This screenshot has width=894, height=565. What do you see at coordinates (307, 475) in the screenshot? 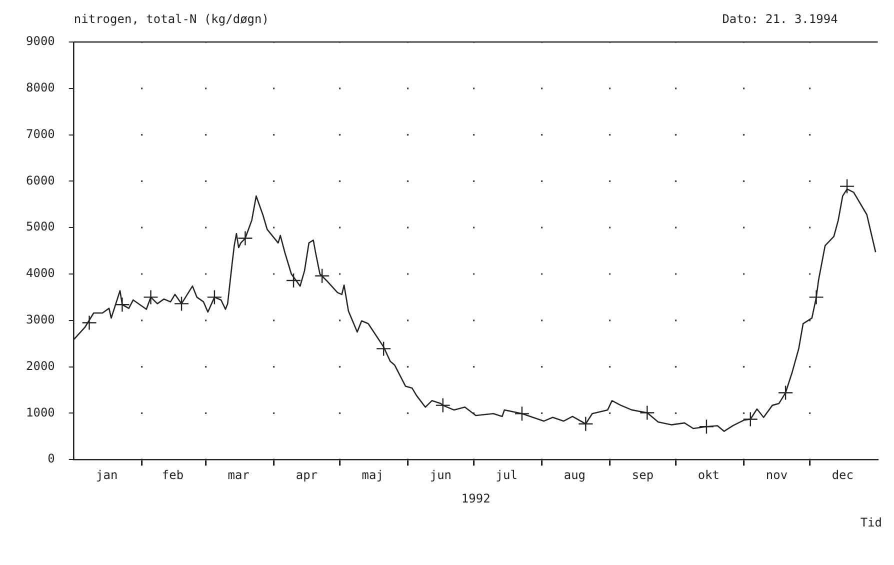
I see `x-tick-label: apr` at bounding box center [307, 475].